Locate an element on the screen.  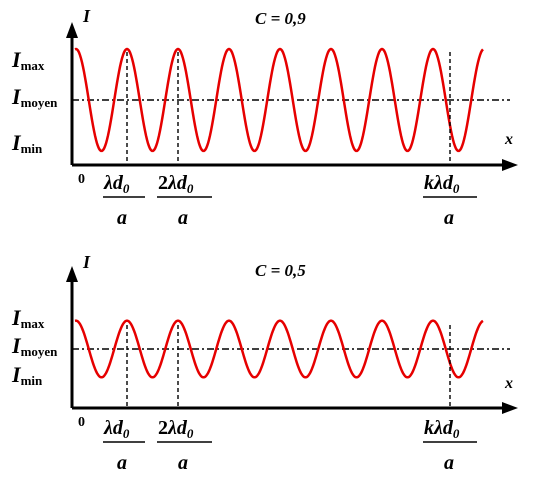
panel-bottom-ylabel: I is located at coordinates (86, 262).